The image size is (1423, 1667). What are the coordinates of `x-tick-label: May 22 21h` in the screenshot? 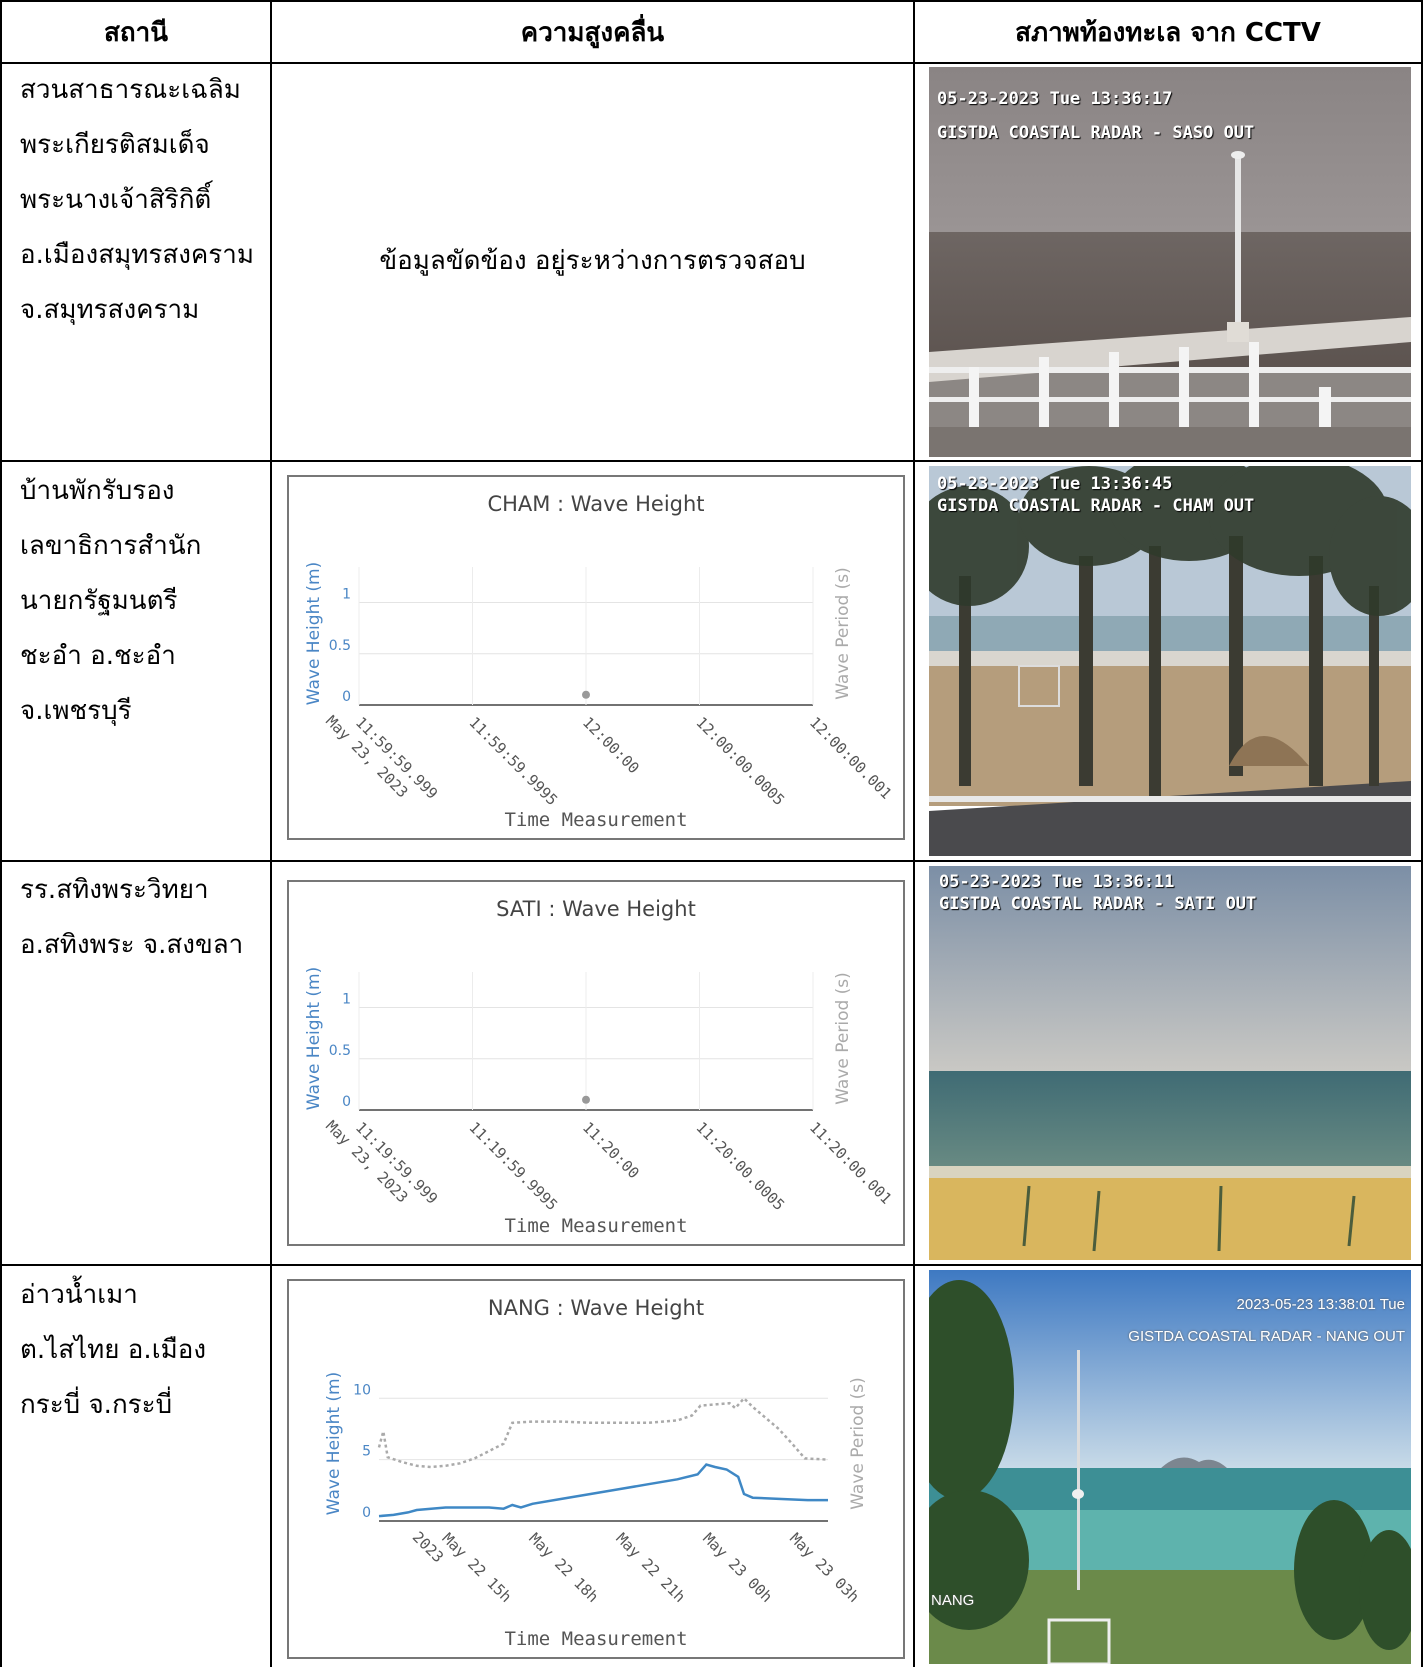 It's located at (650, 1567).